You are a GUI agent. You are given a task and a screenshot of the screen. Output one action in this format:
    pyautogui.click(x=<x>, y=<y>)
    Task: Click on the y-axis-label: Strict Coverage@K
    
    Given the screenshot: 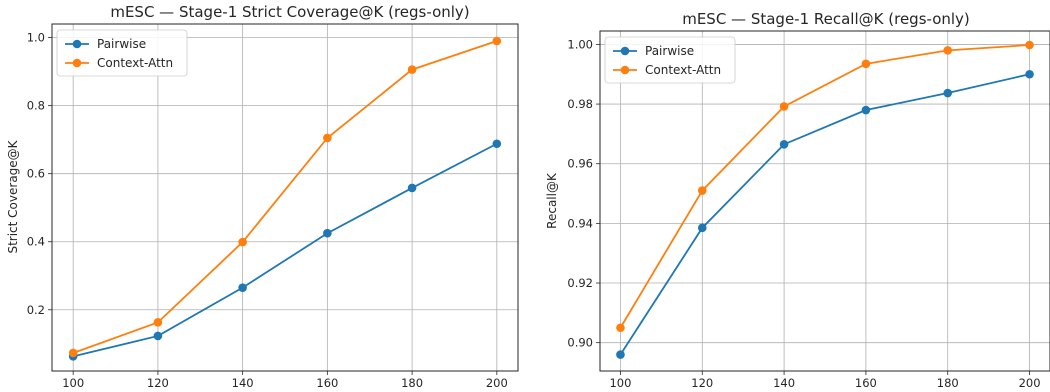 What is the action you would take?
    pyautogui.click(x=13, y=196)
    